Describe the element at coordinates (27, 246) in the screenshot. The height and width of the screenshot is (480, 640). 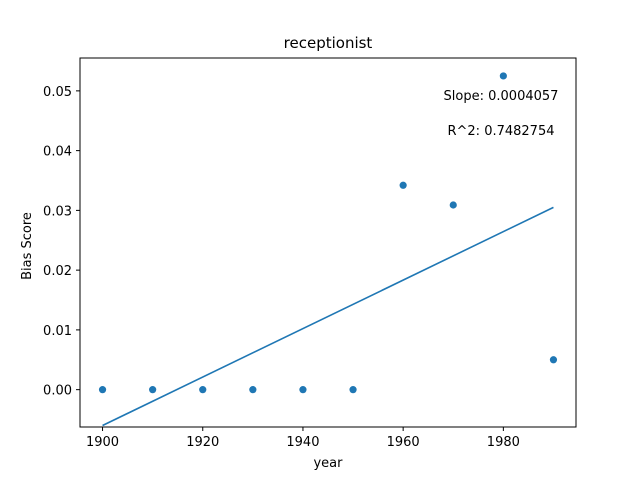
I see `y-axis-label: Bias Score` at that location.